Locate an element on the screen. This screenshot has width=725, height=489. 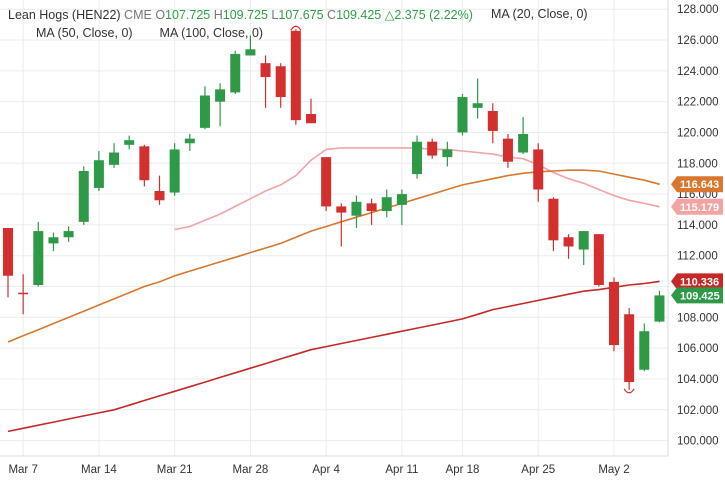
price-tag-label: 109.425 is located at coordinates (700, 296).